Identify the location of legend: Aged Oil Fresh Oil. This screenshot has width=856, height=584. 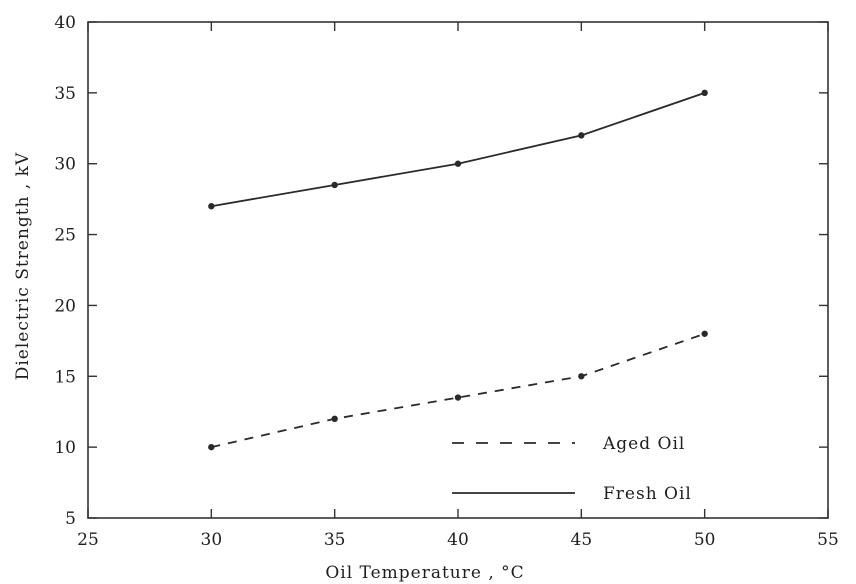
(572, 469).